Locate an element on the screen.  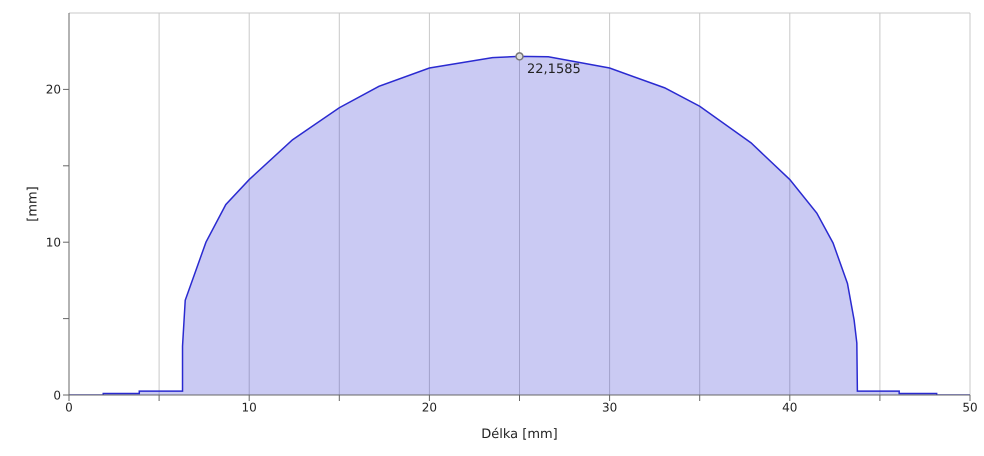
y-tick-label: 0 is located at coordinates (57, 395).